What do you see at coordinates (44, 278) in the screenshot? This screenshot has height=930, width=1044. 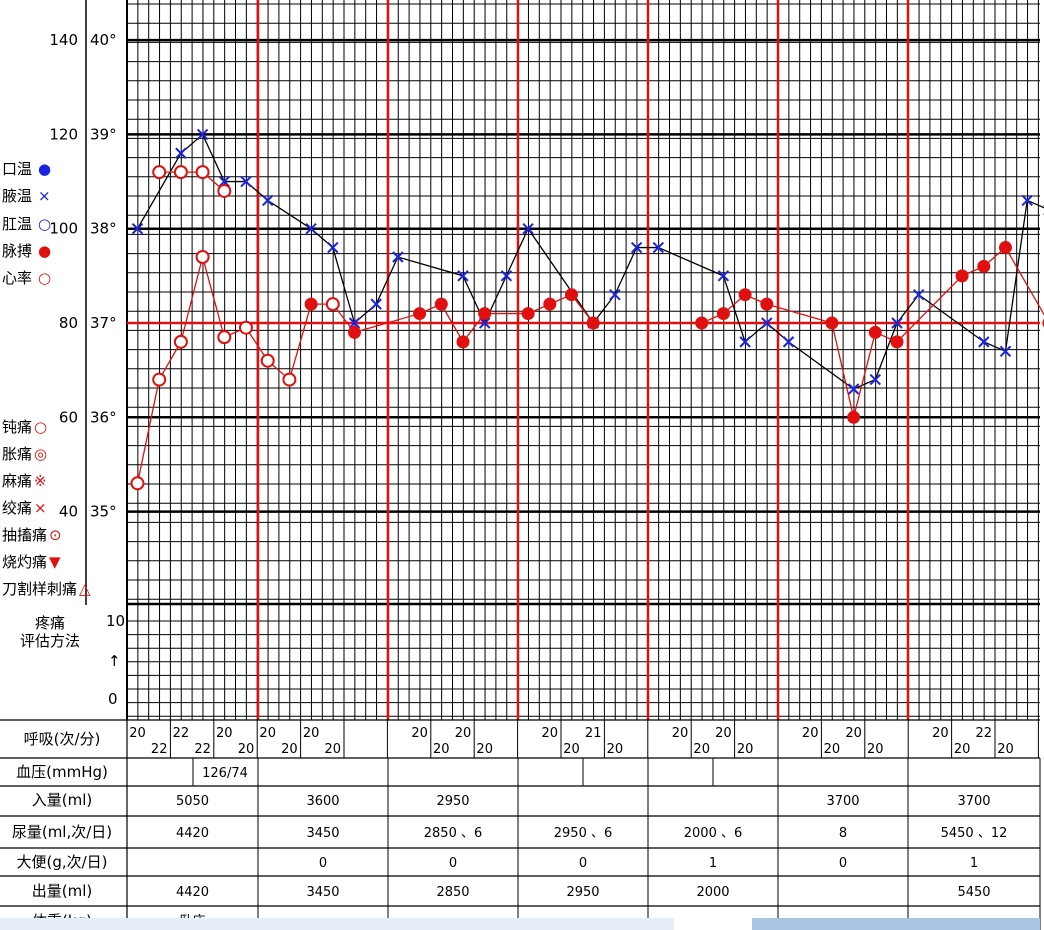 I see `vital-legend-symbol: ○` at bounding box center [44, 278].